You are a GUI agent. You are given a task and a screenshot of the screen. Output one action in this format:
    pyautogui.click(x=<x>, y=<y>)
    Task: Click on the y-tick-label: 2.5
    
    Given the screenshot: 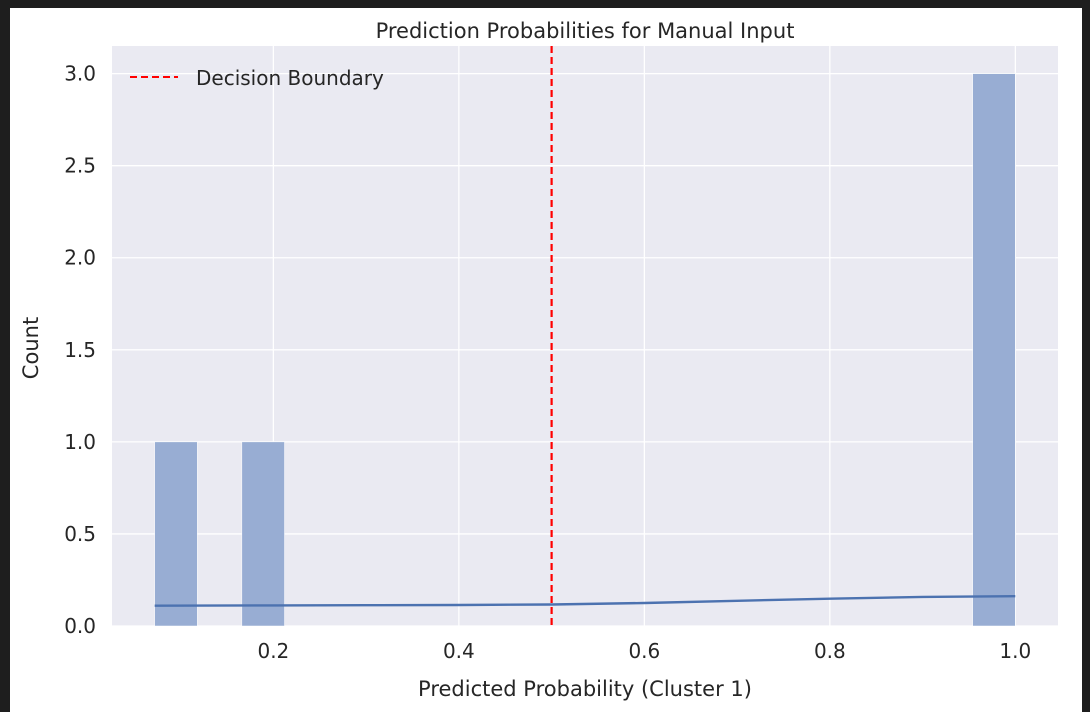 What is the action you would take?
    pyautogui.click(x=80, y=166)
    